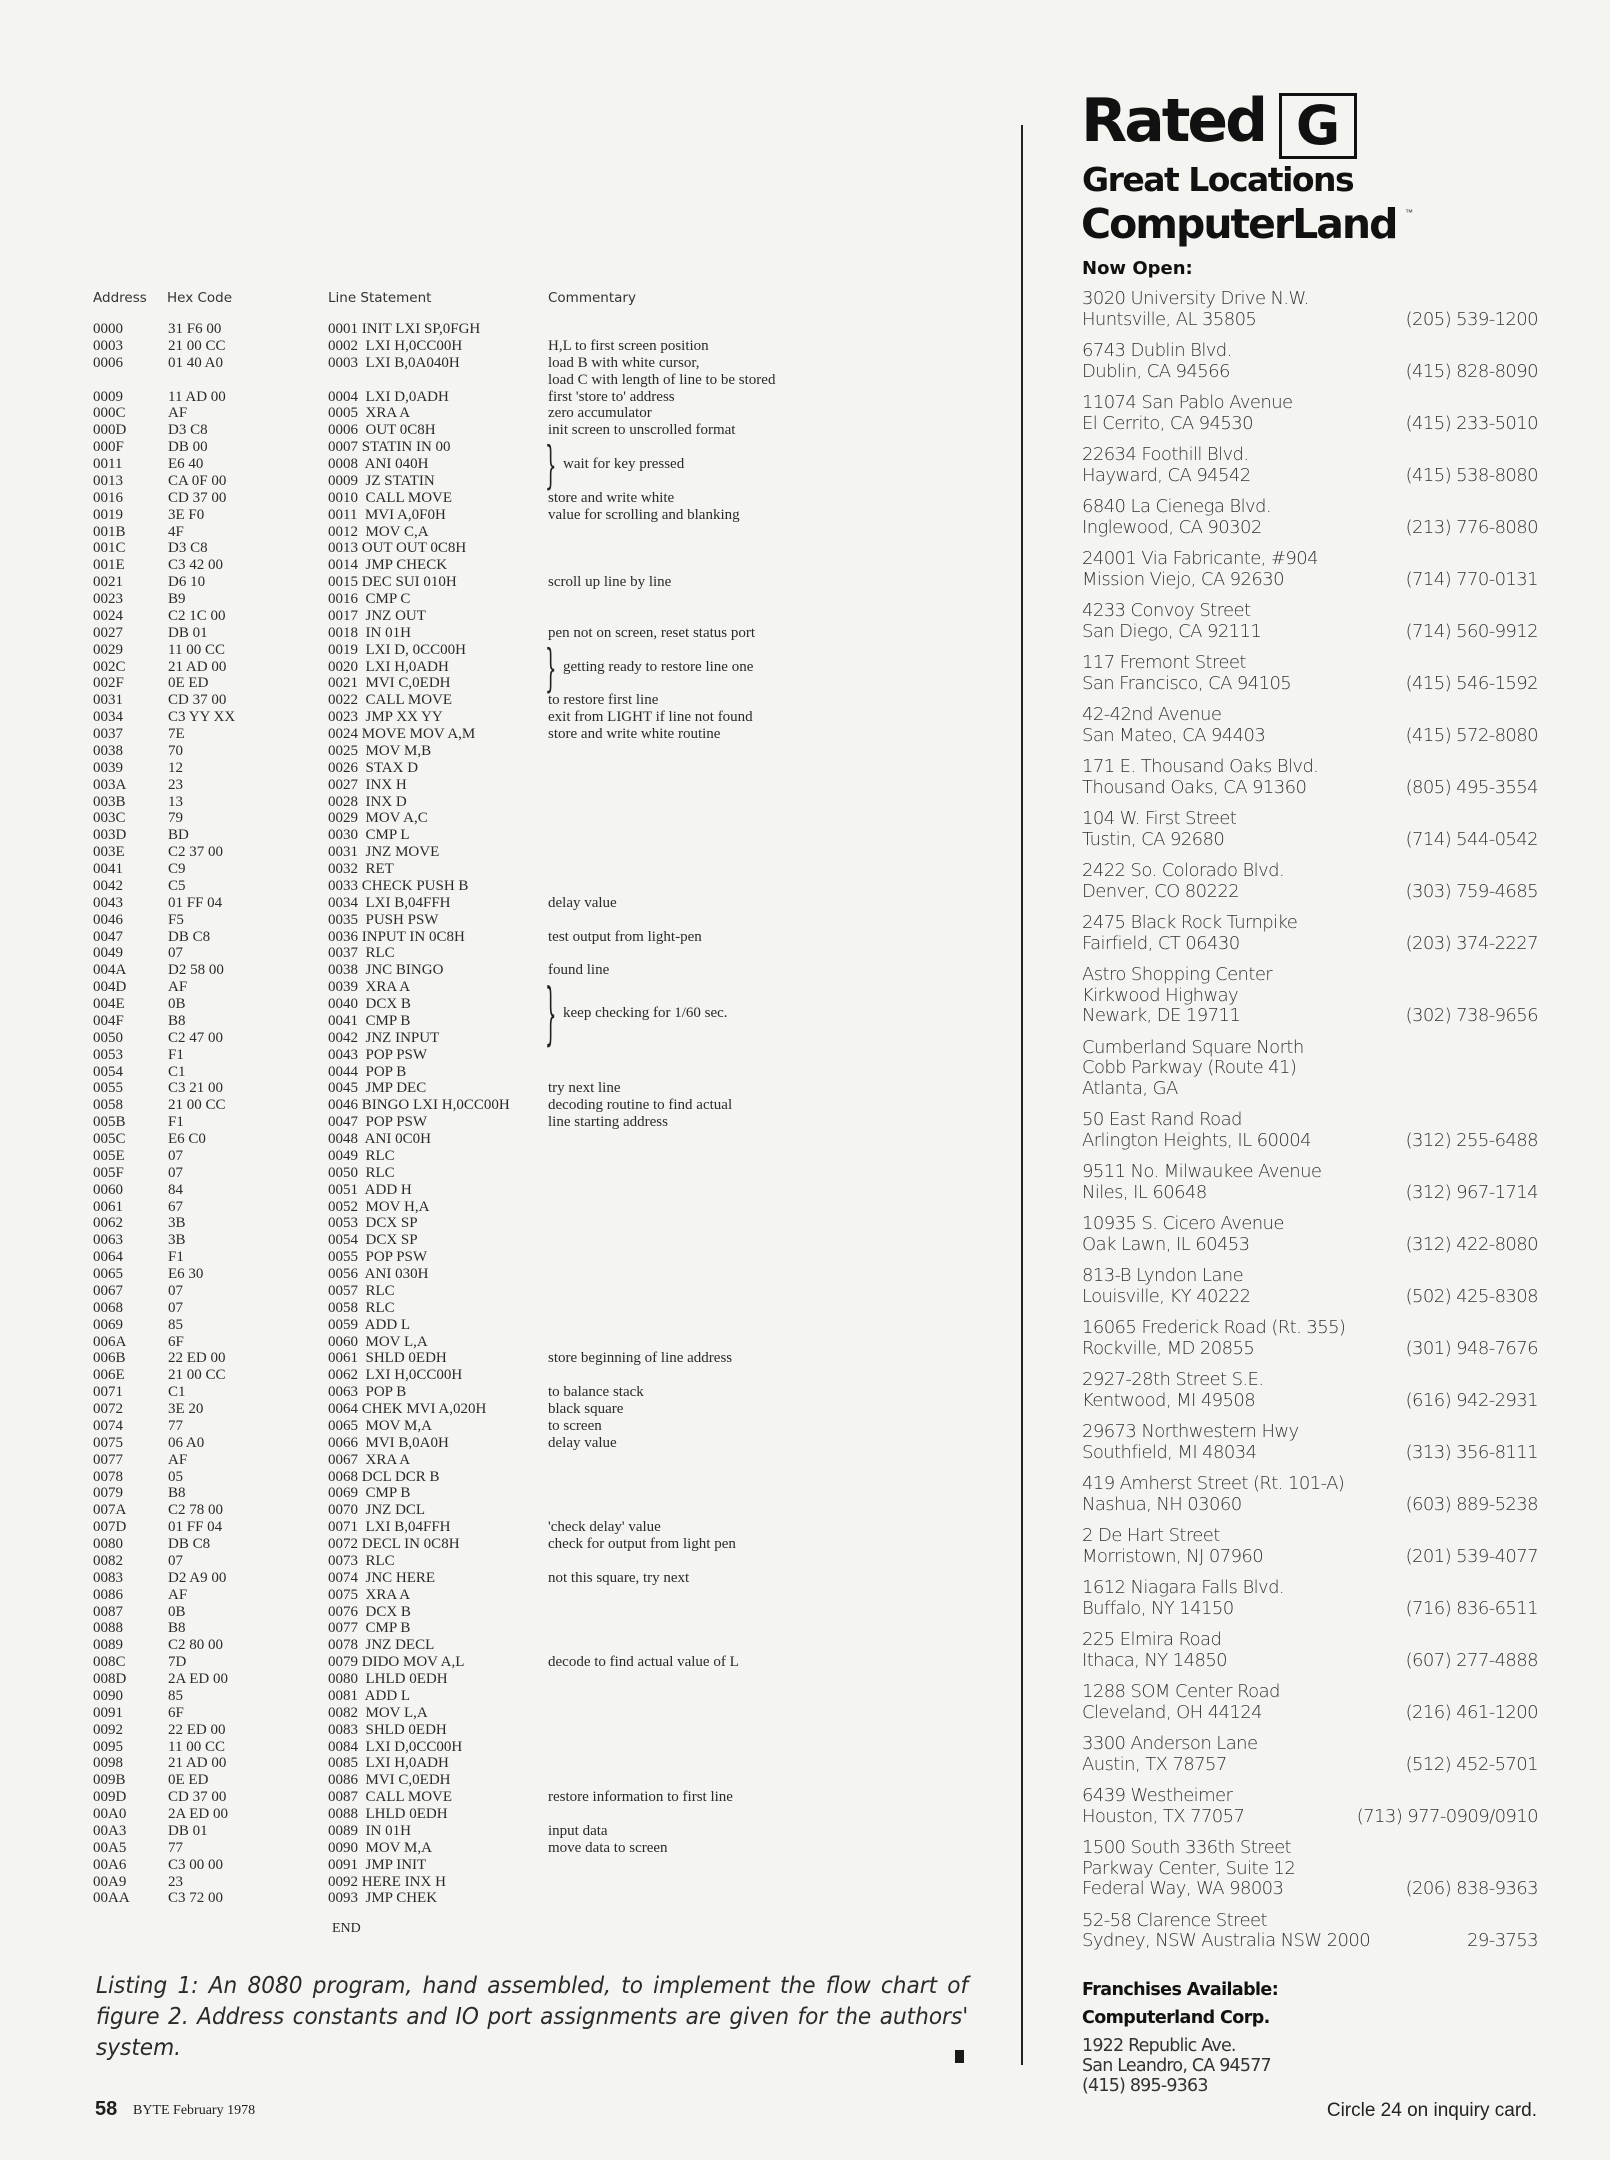  I want to click on store-address-line: 50 East Rand Road, so click(1162, 1119).